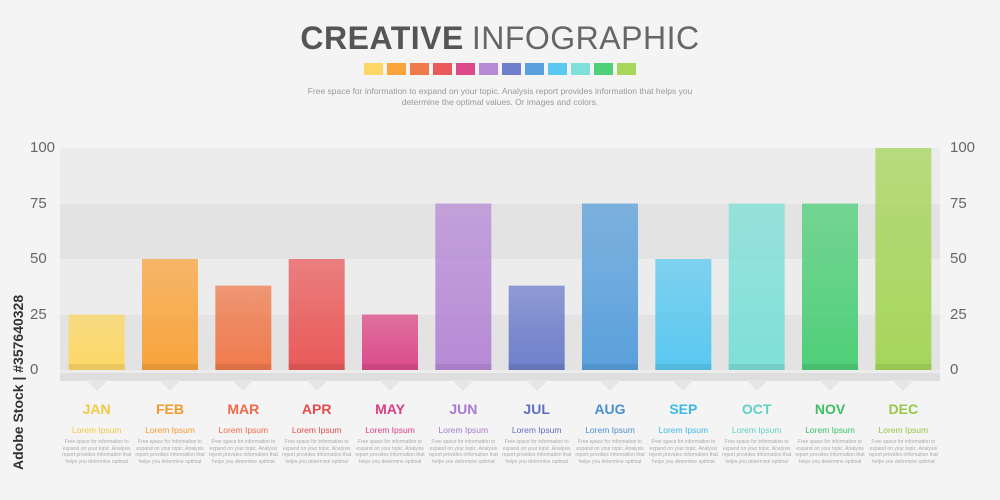 Image resolution: width=1000 pixels, height=500 pixels. What do you see at coordinates (38, 203) in the screenshot?
I see `y-tick-left: 75` at bounding box center [38, 203].